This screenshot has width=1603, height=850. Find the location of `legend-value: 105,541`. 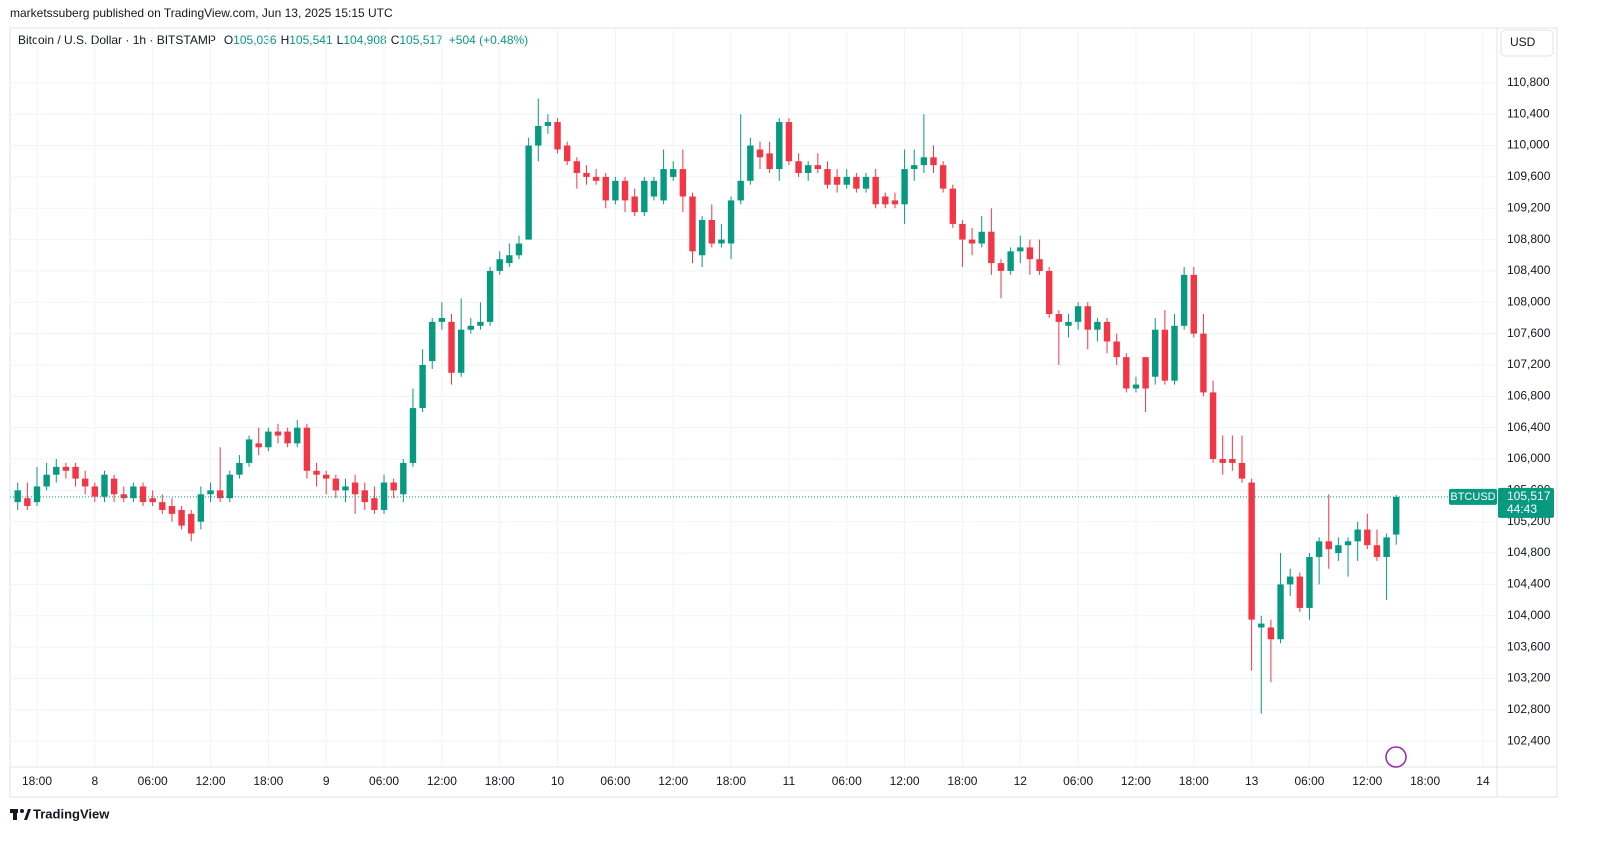

legend-value: 105,541 is located at coordinates (311, 40).